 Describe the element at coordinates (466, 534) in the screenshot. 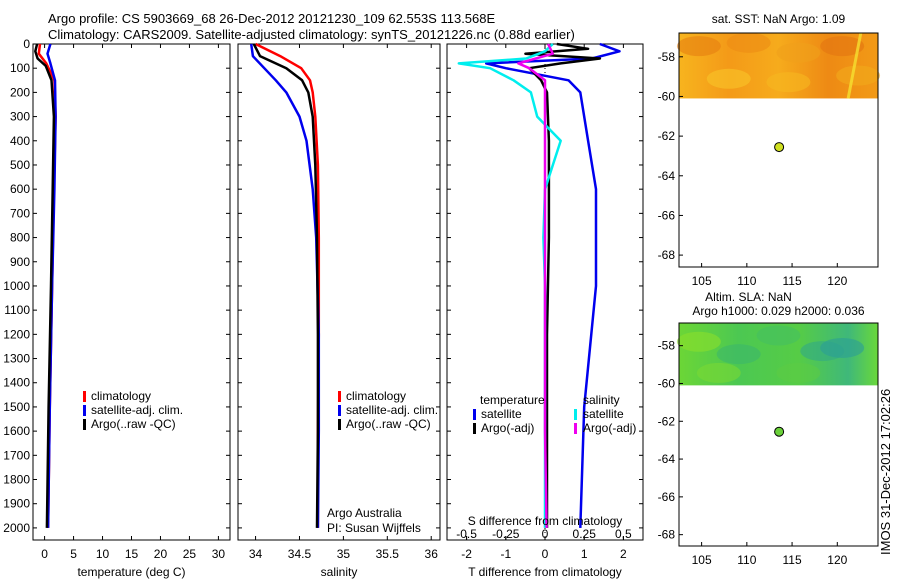

I see `s-tick-label: -0.5` at that location.